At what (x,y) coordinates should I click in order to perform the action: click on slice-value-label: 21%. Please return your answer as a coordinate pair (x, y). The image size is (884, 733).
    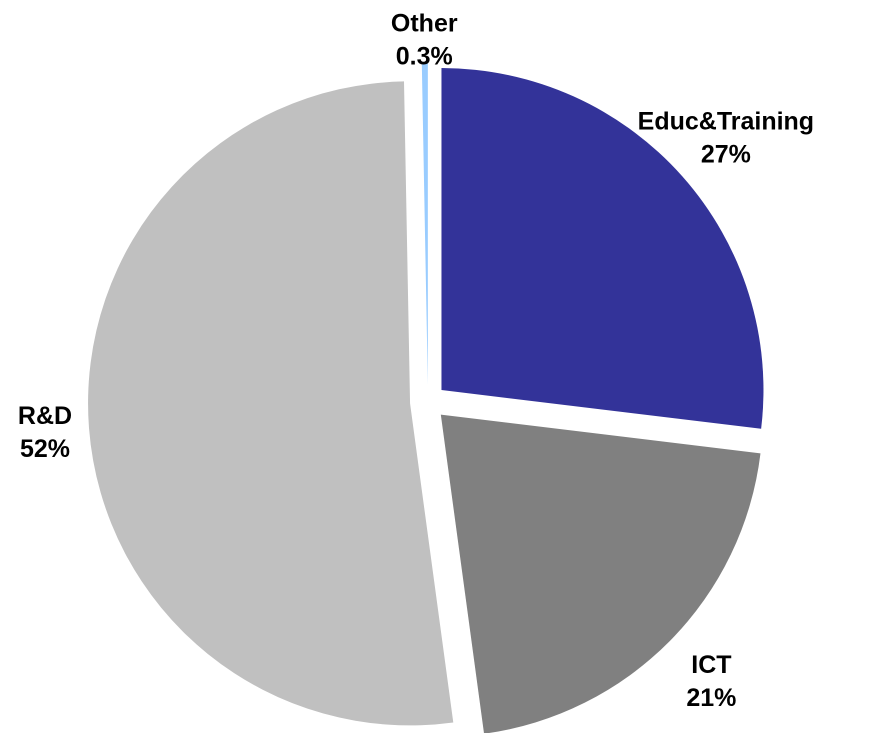
    Looking at the image, I should click on (711, 698).